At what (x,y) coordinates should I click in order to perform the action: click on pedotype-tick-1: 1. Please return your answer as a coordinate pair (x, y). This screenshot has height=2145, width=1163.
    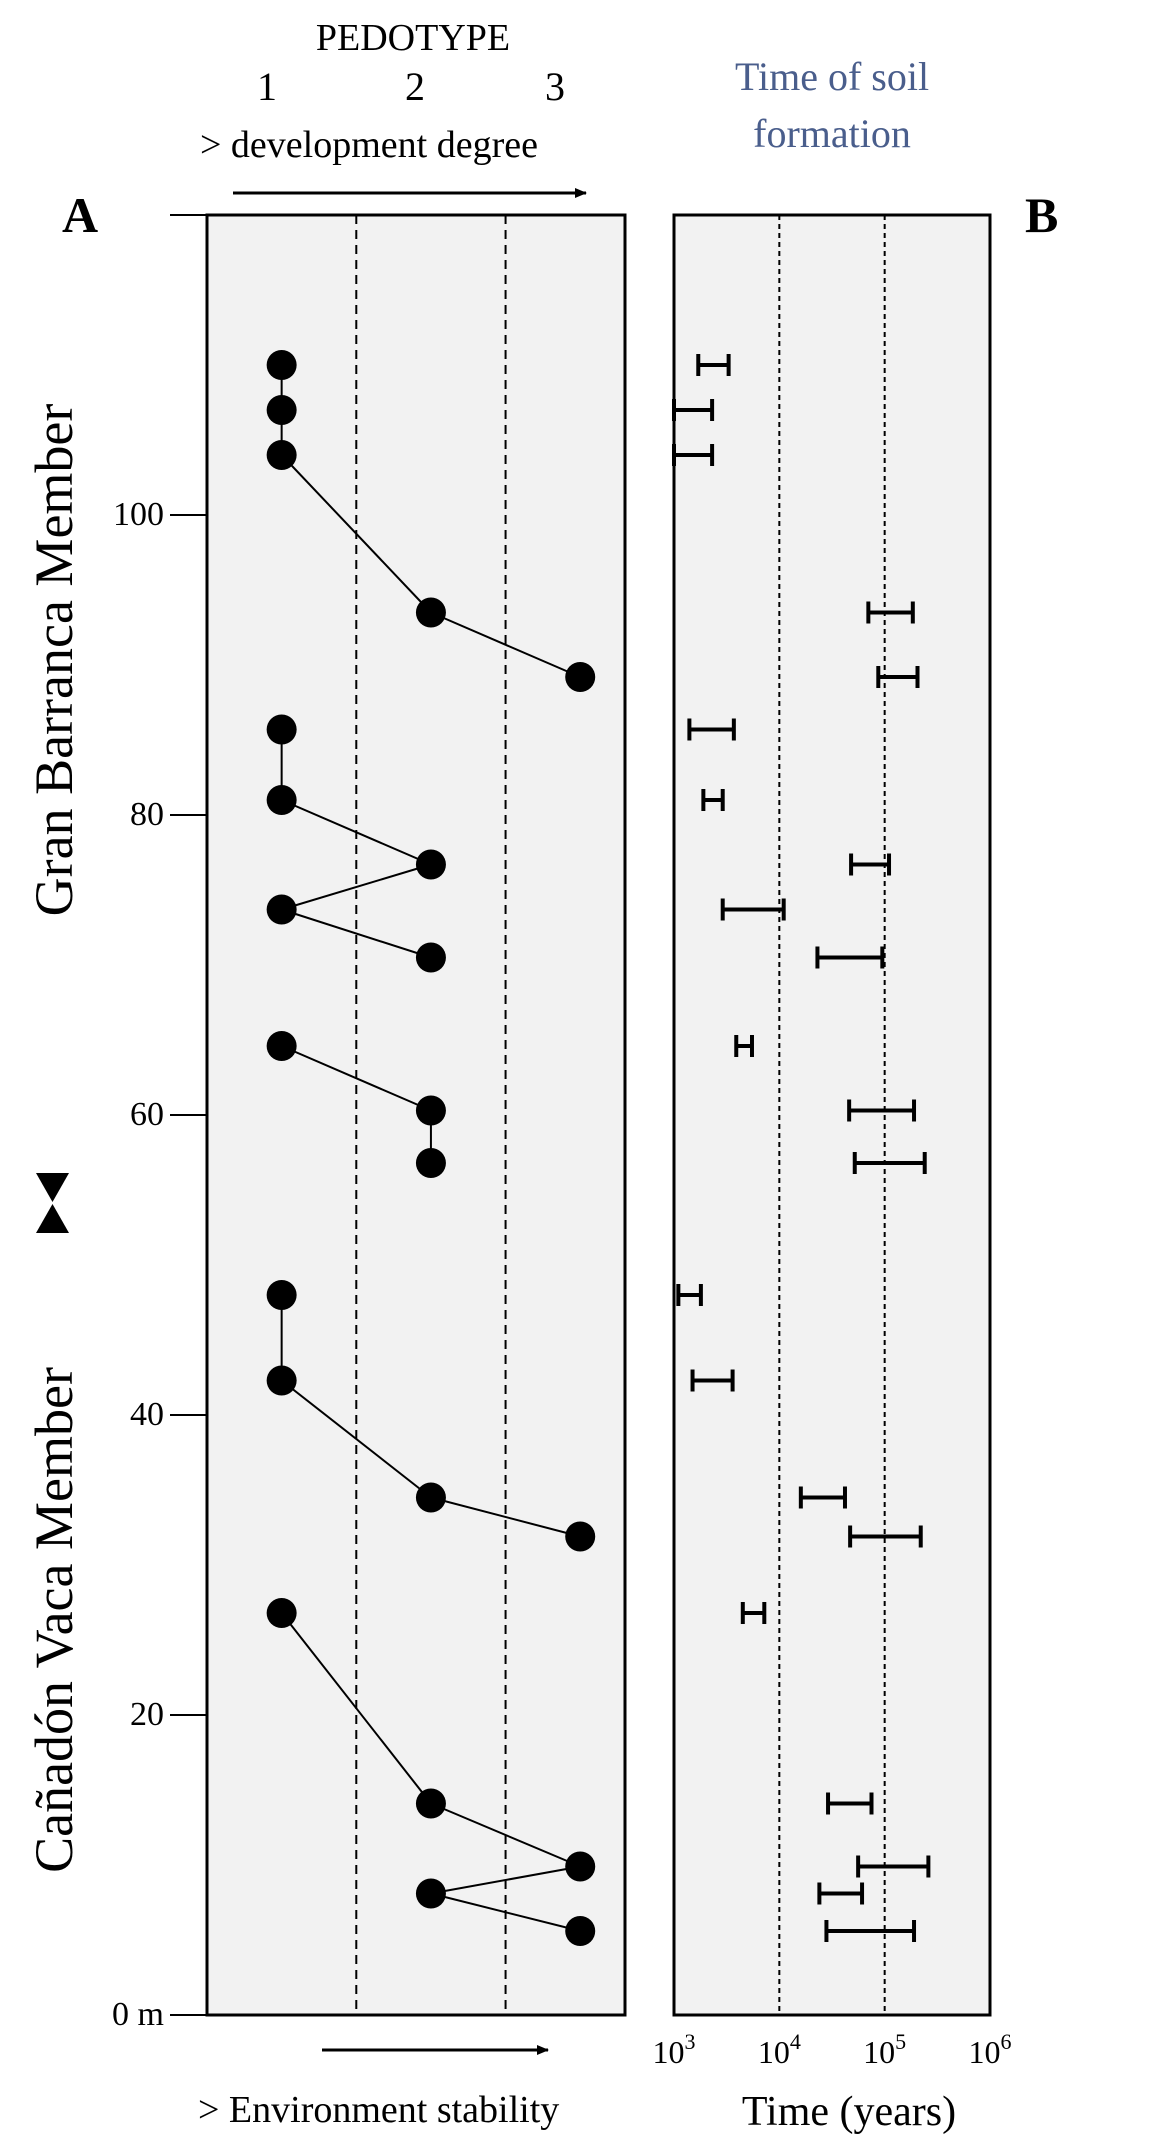
    Looking at the image, I should click on (267, 86).